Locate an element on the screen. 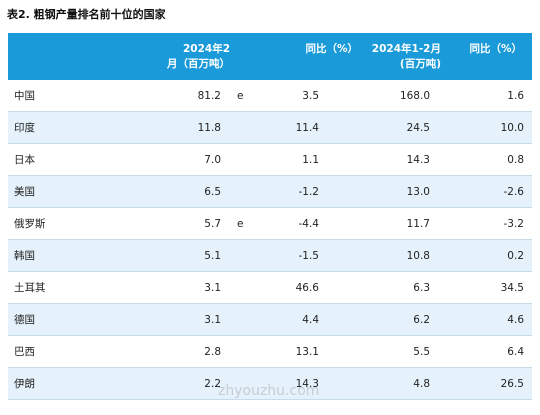 Image resolution: width=540 pixels, height=415 pixels. ytd-yoy-cell: 4.6 is located at coordinates (515, 320).